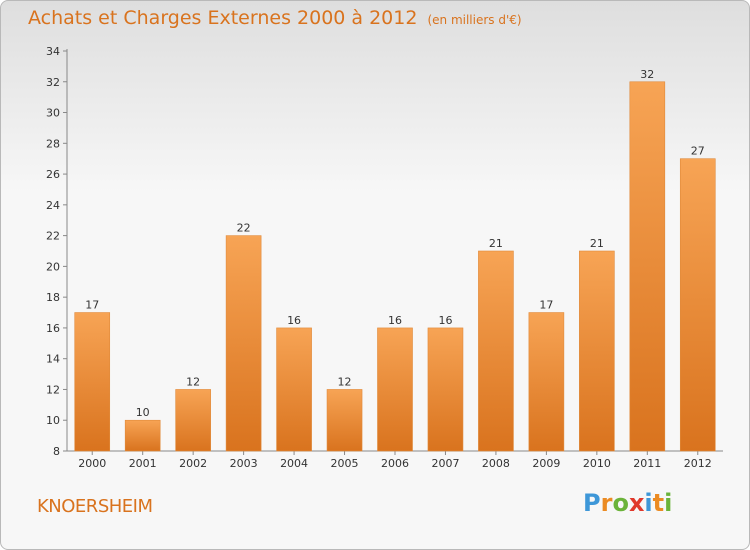 This screenshot has height=550, width=750. I want to click on proxiti-logo: Proxiti, so click(627, 503).